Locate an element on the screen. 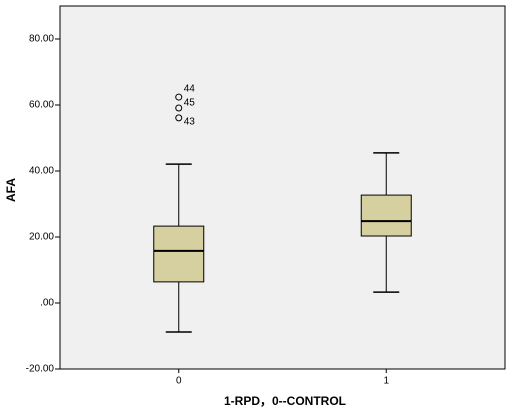 This screenshot has width=513, height=415. x-tick-label: 1 is located at coordinates (386, 381).